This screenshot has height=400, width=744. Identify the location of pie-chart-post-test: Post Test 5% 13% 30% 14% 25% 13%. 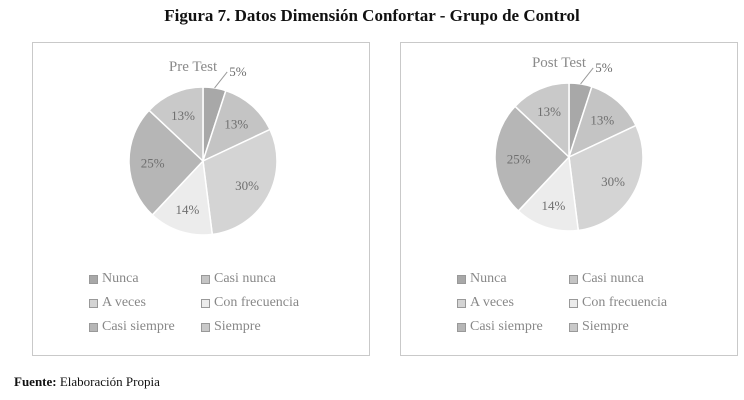
(569, 143).